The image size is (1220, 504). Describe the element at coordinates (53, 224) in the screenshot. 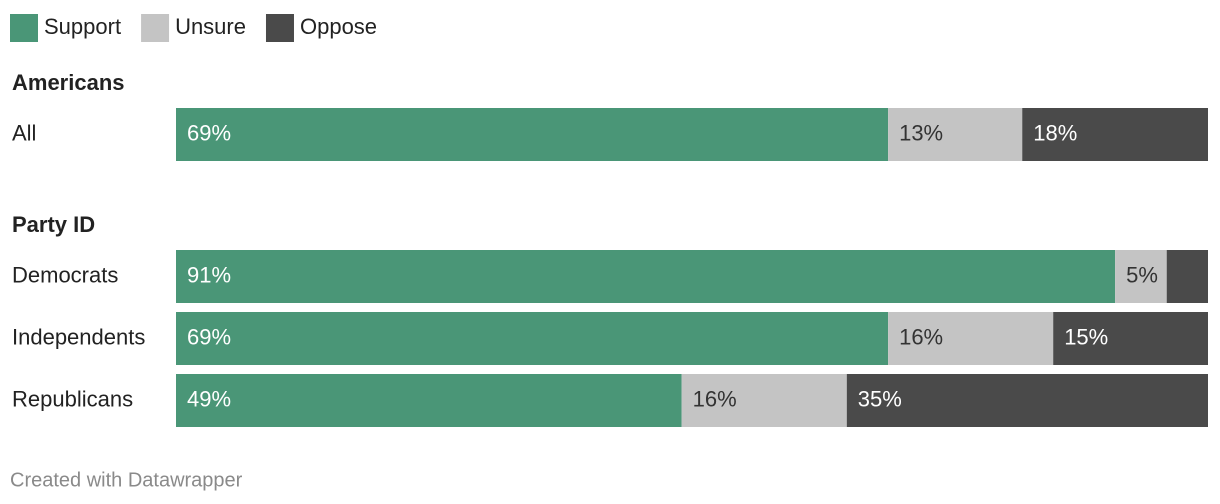

I see `group-header: Party ID` at that location.